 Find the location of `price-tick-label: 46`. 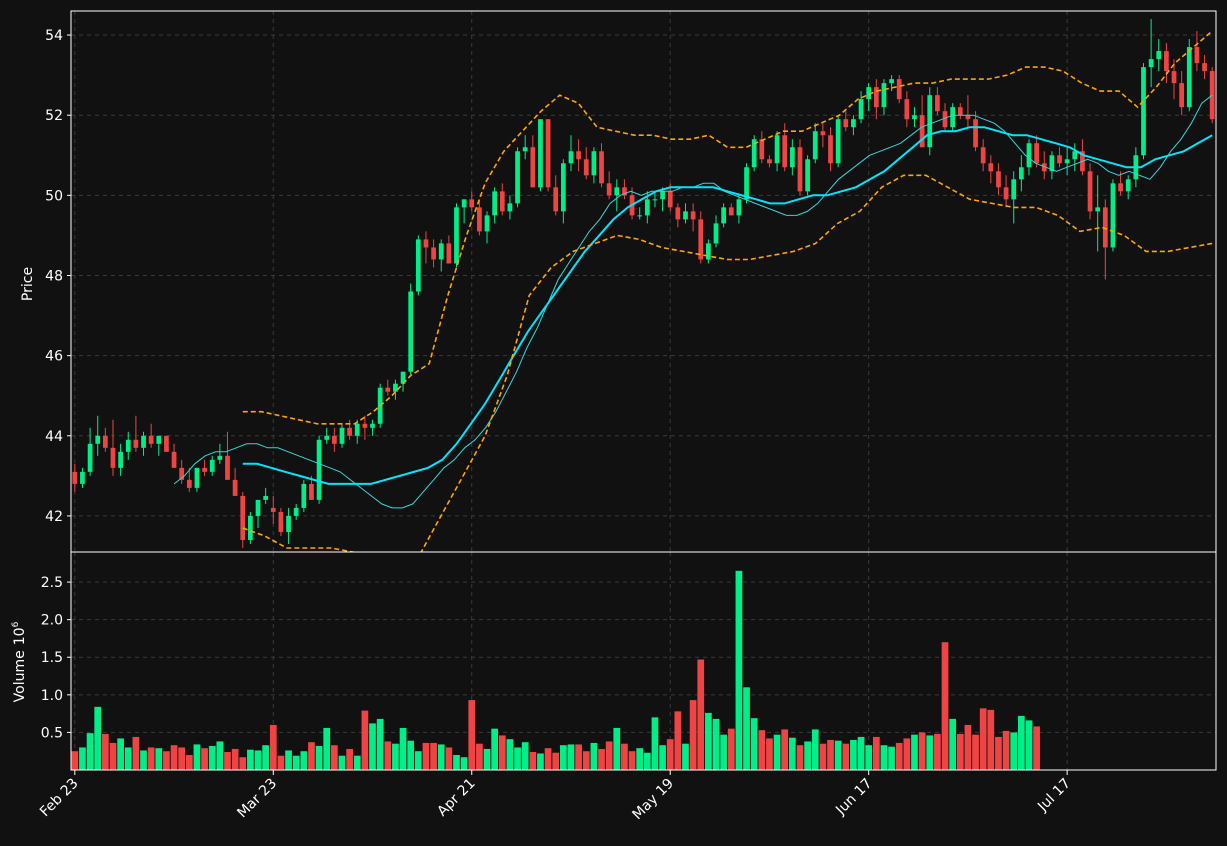

price-tick-label: 46 is located at coordinates (54, 357).